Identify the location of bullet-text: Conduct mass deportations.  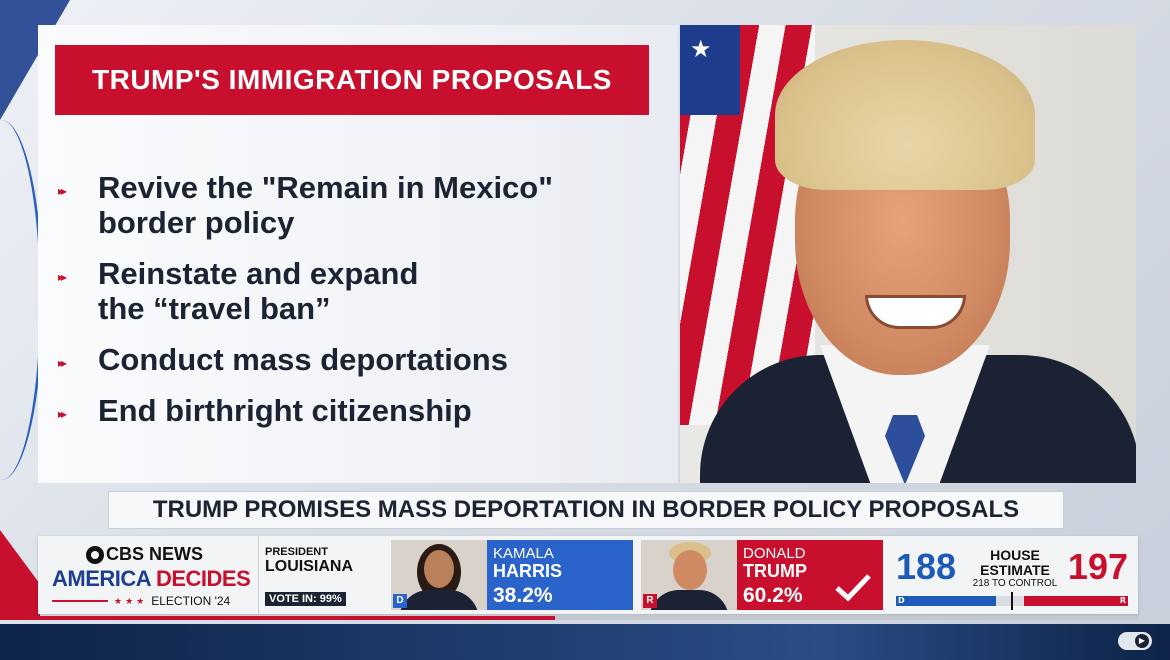
(303, 359).